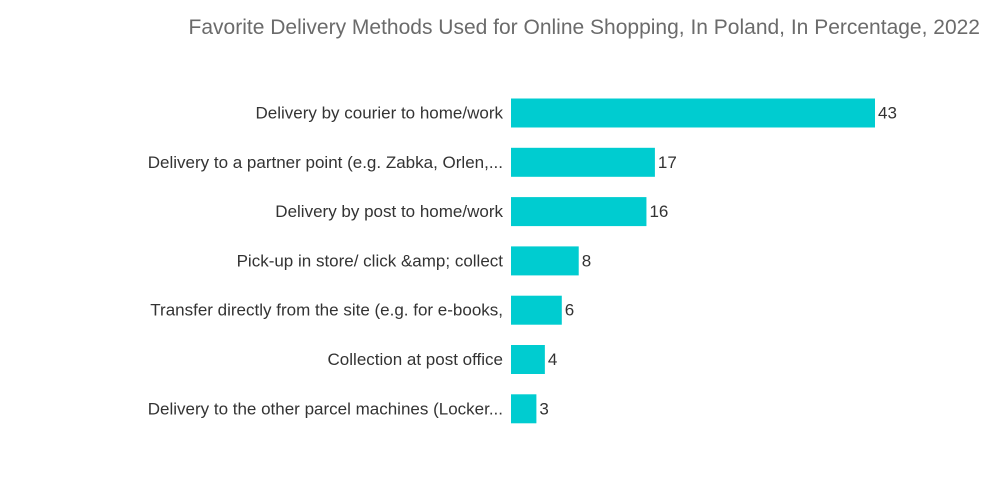 The image size is (1000, 504). I want to click on category-label: Delivery by courier to home/work, so click(379, 113).